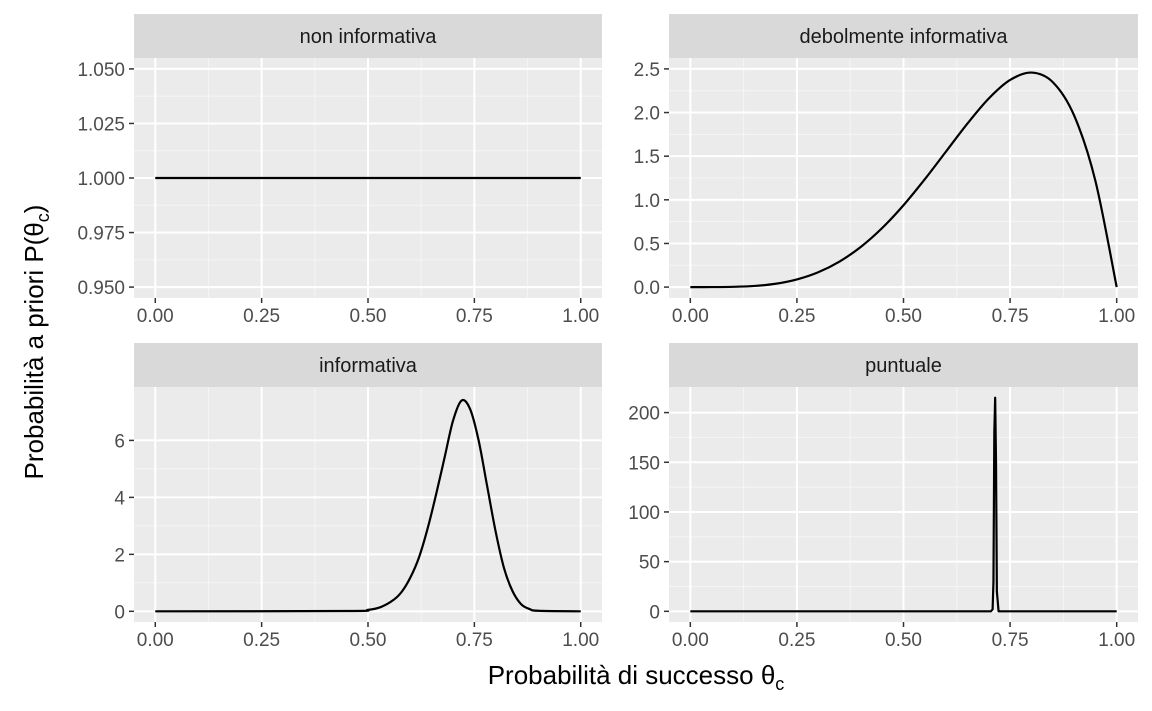 The height and width of the screenshot is (711, 1152). What do you see at coordinates (644, 414) in the screenshot?
I see `y-tick-label: 200` at bounding box center [644, 414].